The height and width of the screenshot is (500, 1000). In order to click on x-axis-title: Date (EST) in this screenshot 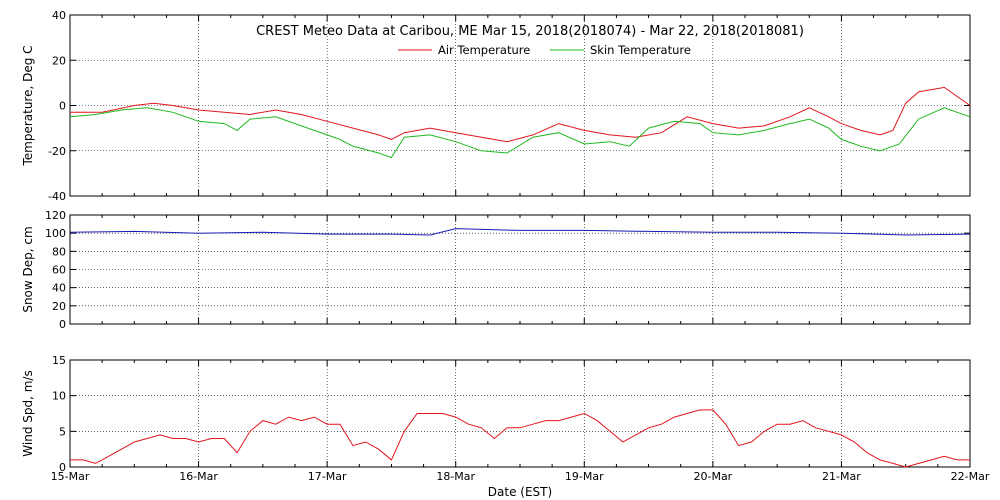, I will do `click(520, 492)`.